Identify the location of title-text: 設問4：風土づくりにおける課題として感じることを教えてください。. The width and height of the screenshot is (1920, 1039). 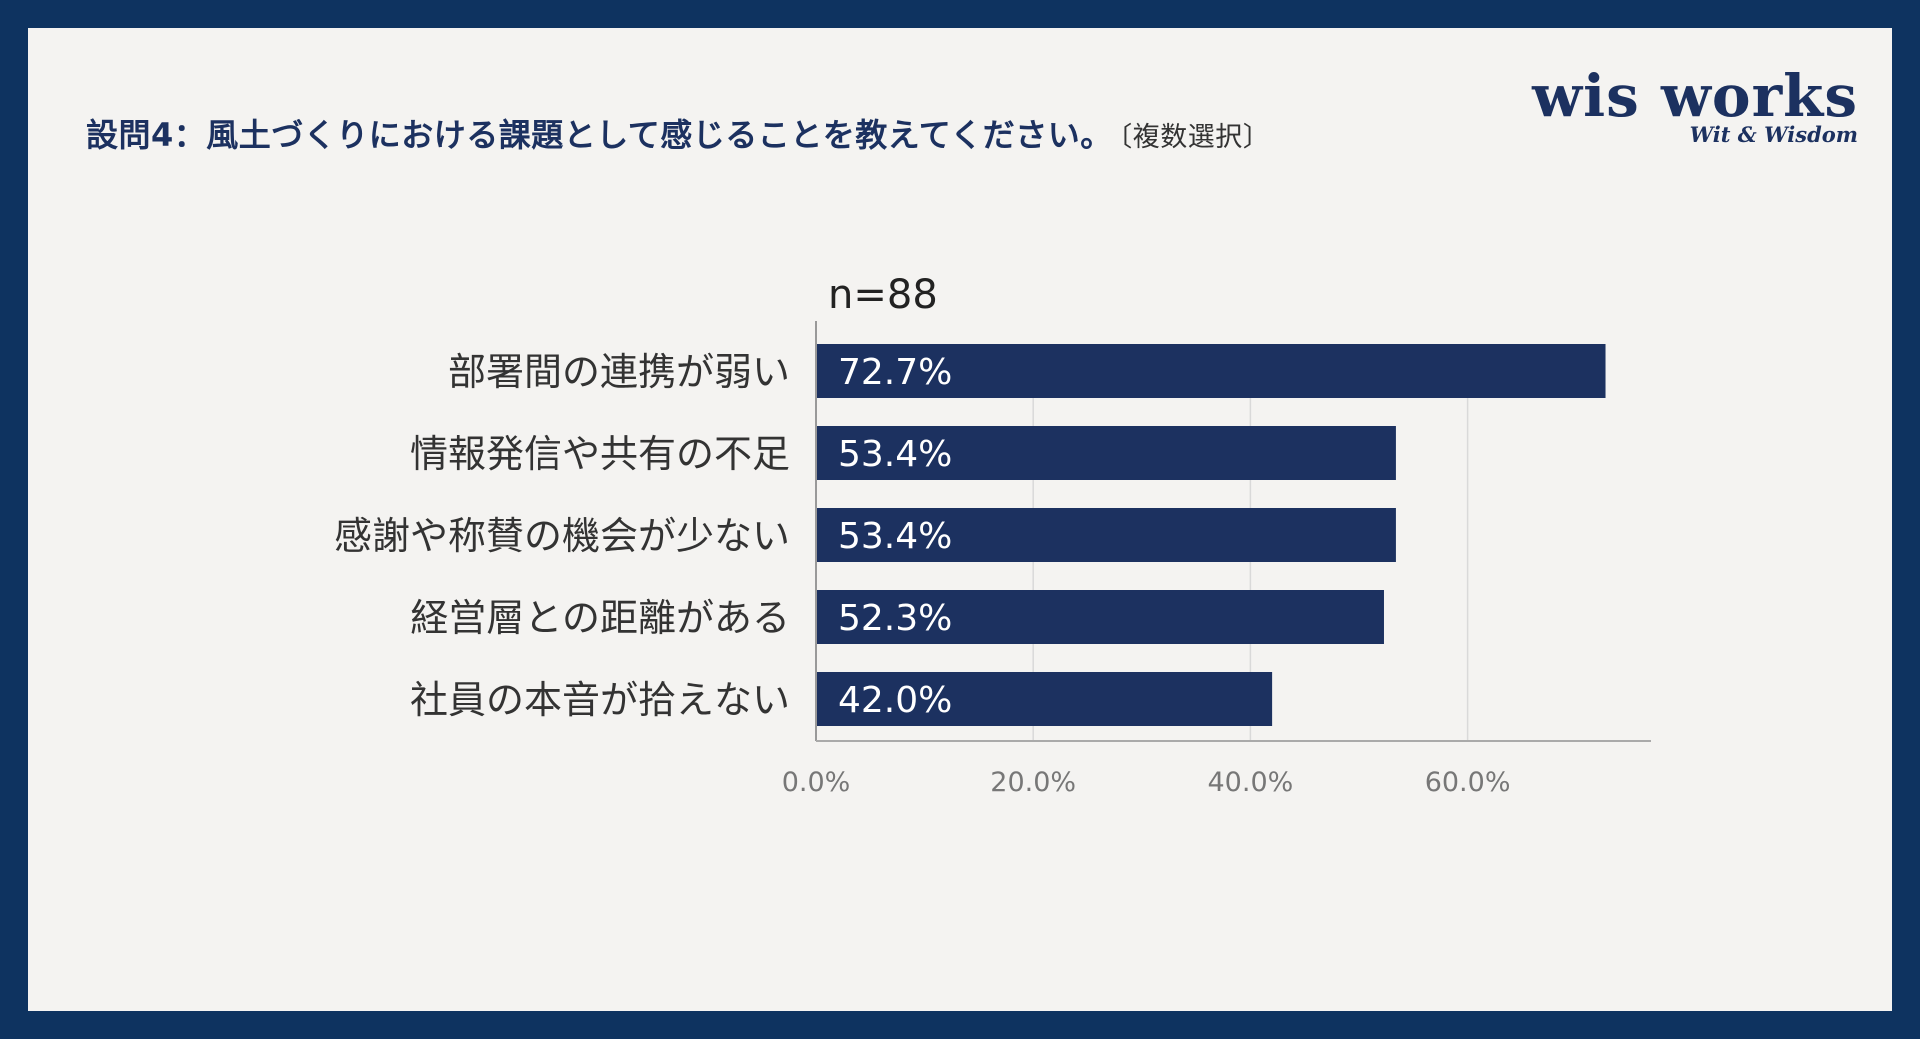
(599, 135).